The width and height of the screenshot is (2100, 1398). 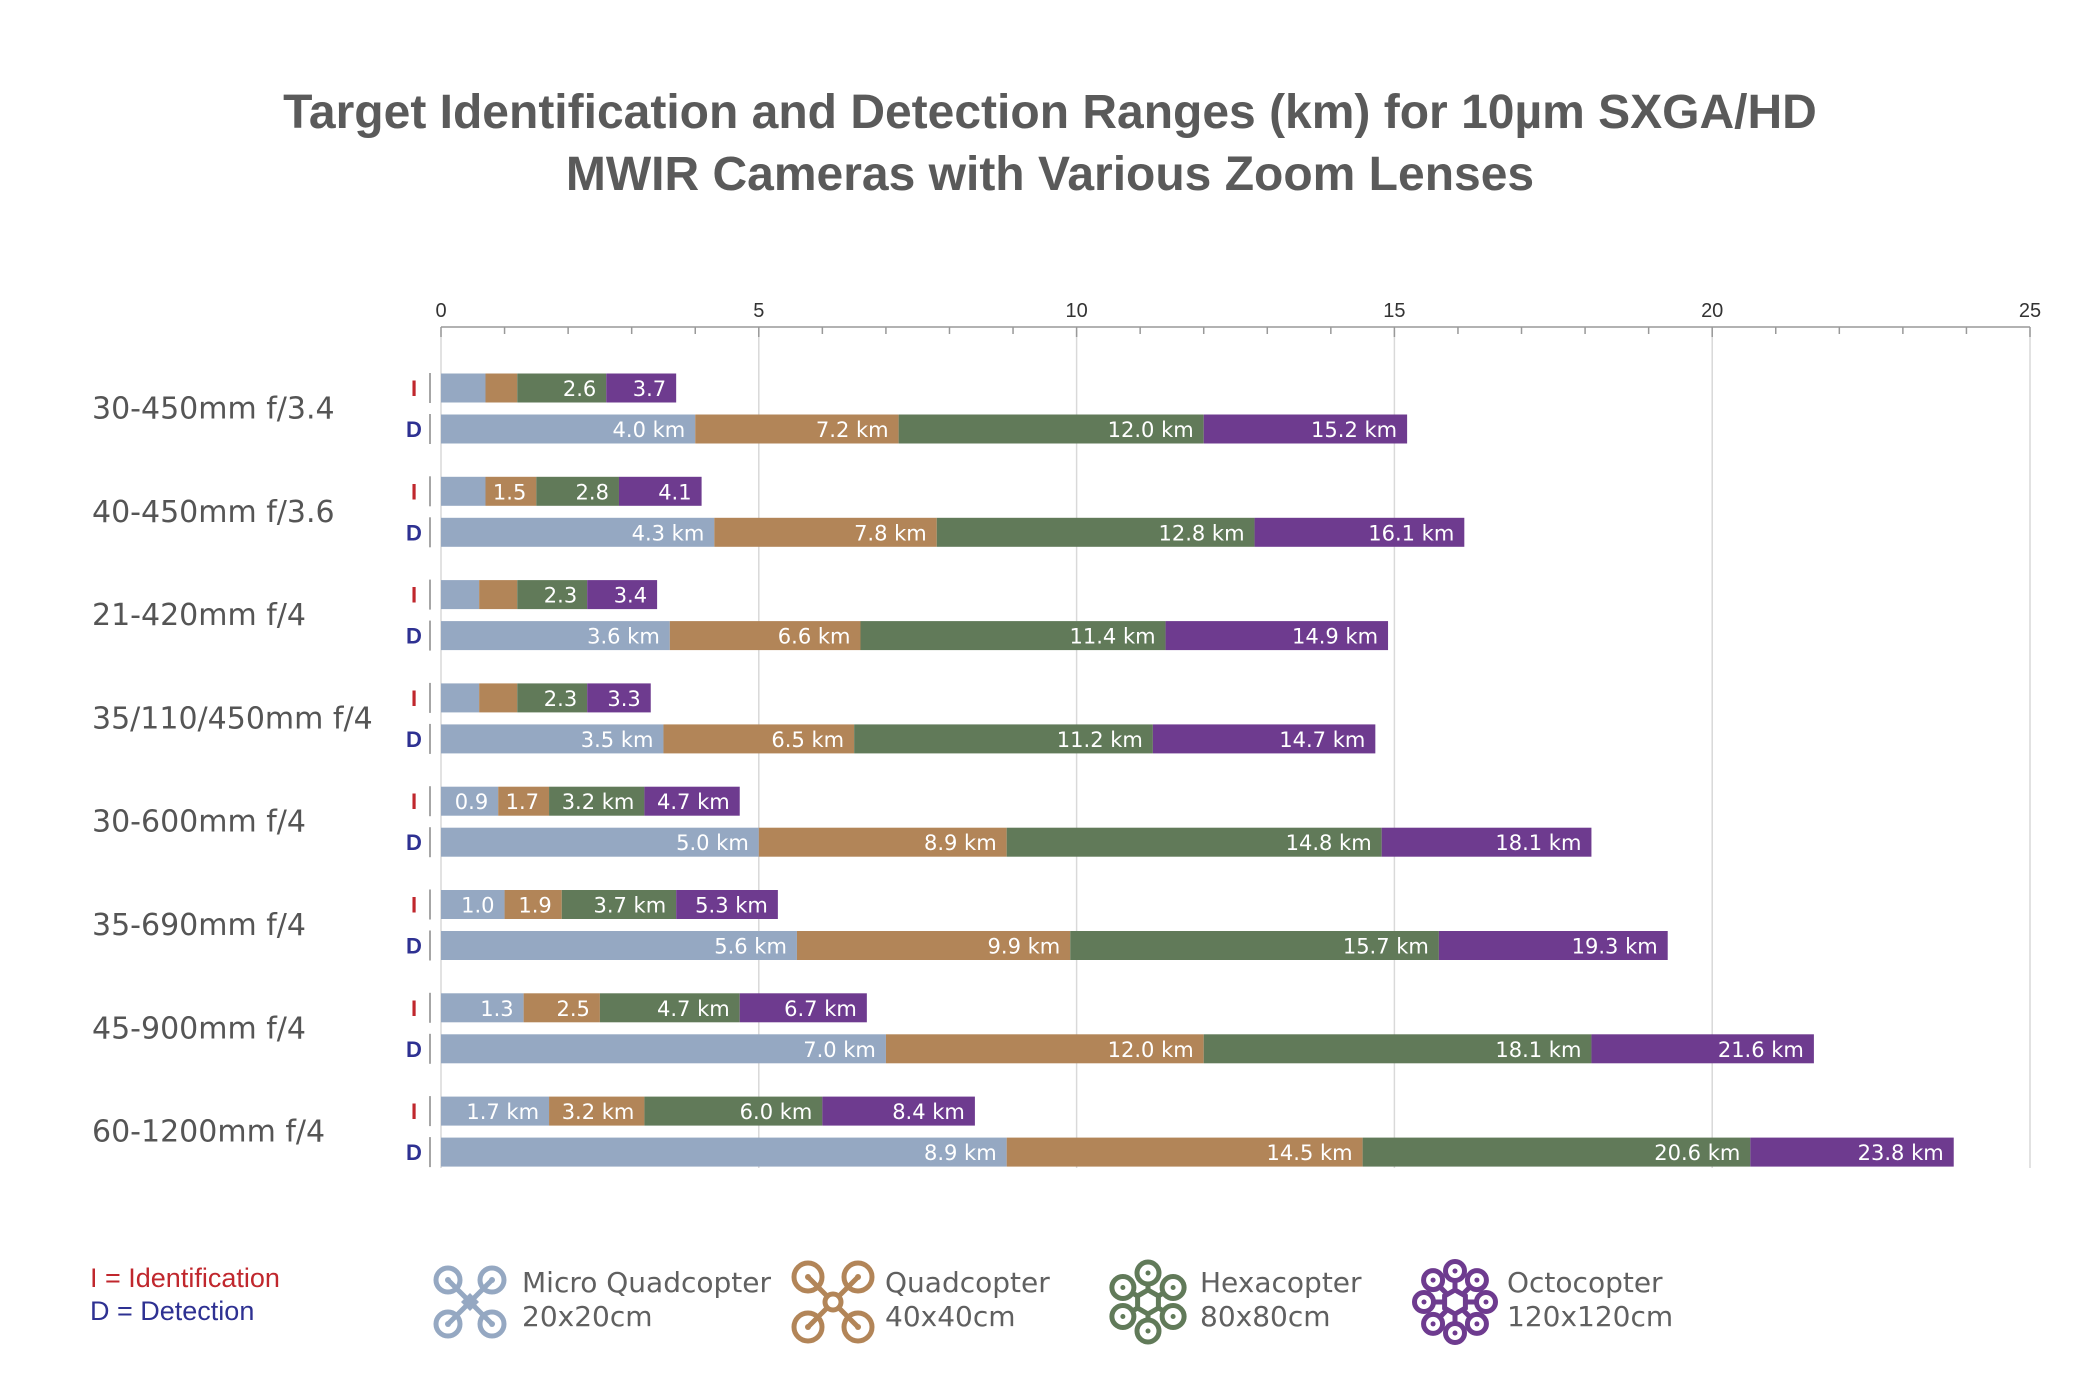 I want to click on legend-series-size: 120x120cm, so click(x=1590, y=1316).